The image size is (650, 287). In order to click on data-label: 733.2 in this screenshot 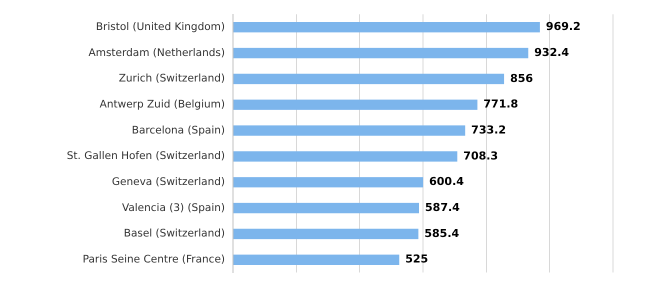, I will do `click(488, 129)`.